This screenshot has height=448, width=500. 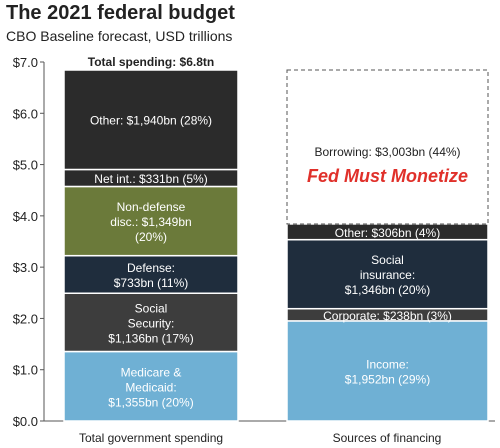 I want to click on bar-segment-borrowing, so click(x=387, y=147).